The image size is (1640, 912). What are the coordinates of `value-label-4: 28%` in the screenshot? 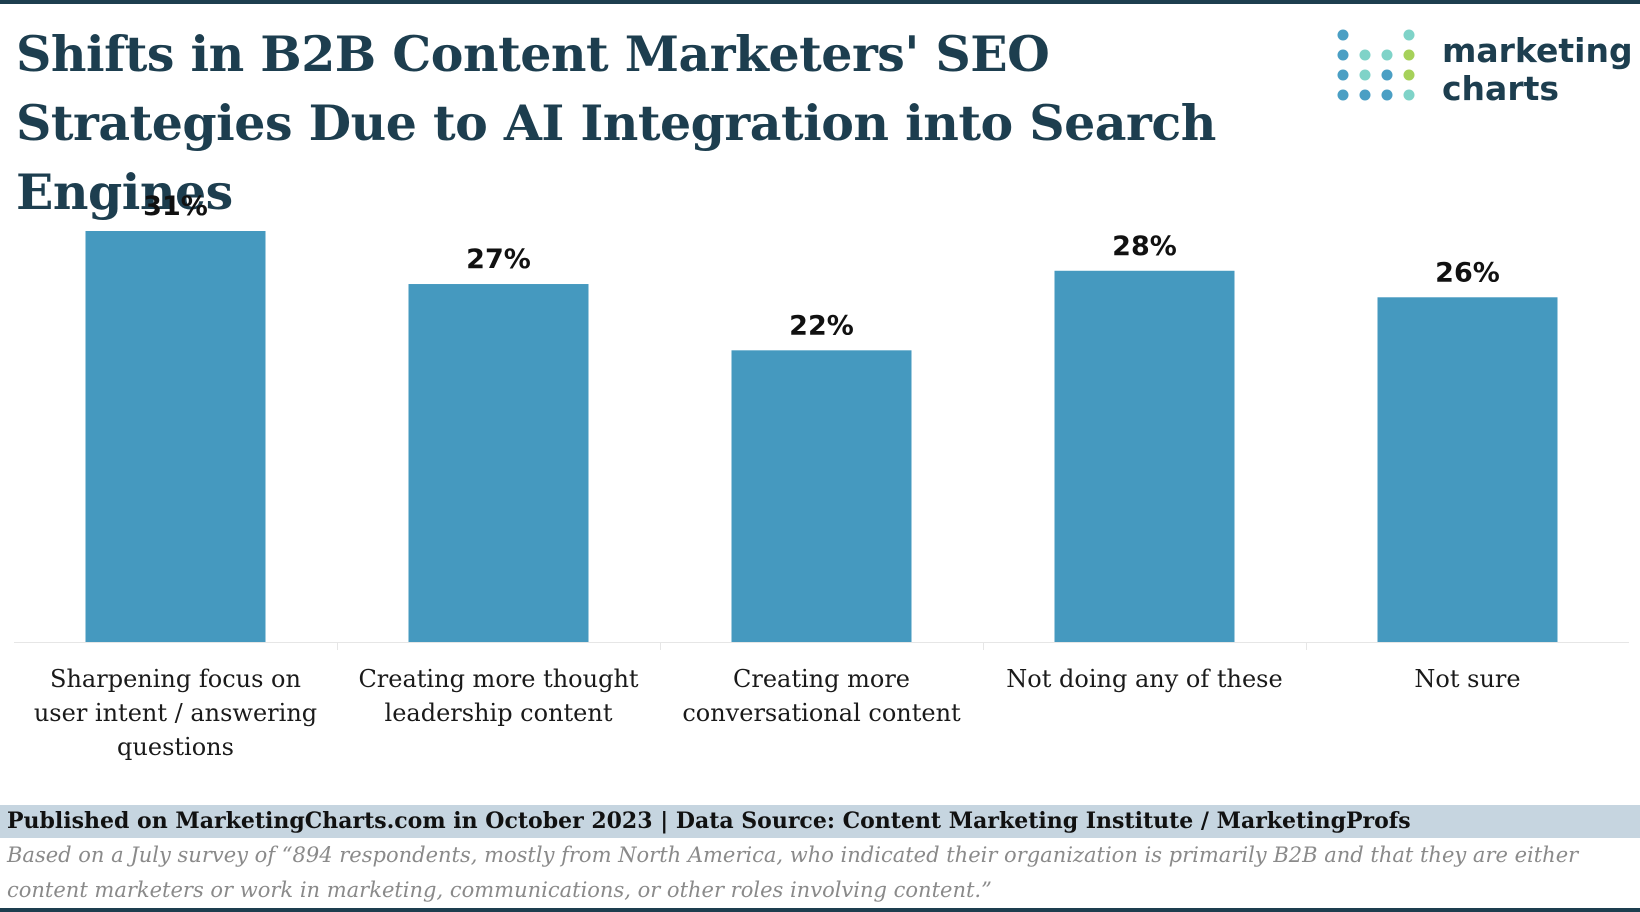 It's located at (1144, 246).